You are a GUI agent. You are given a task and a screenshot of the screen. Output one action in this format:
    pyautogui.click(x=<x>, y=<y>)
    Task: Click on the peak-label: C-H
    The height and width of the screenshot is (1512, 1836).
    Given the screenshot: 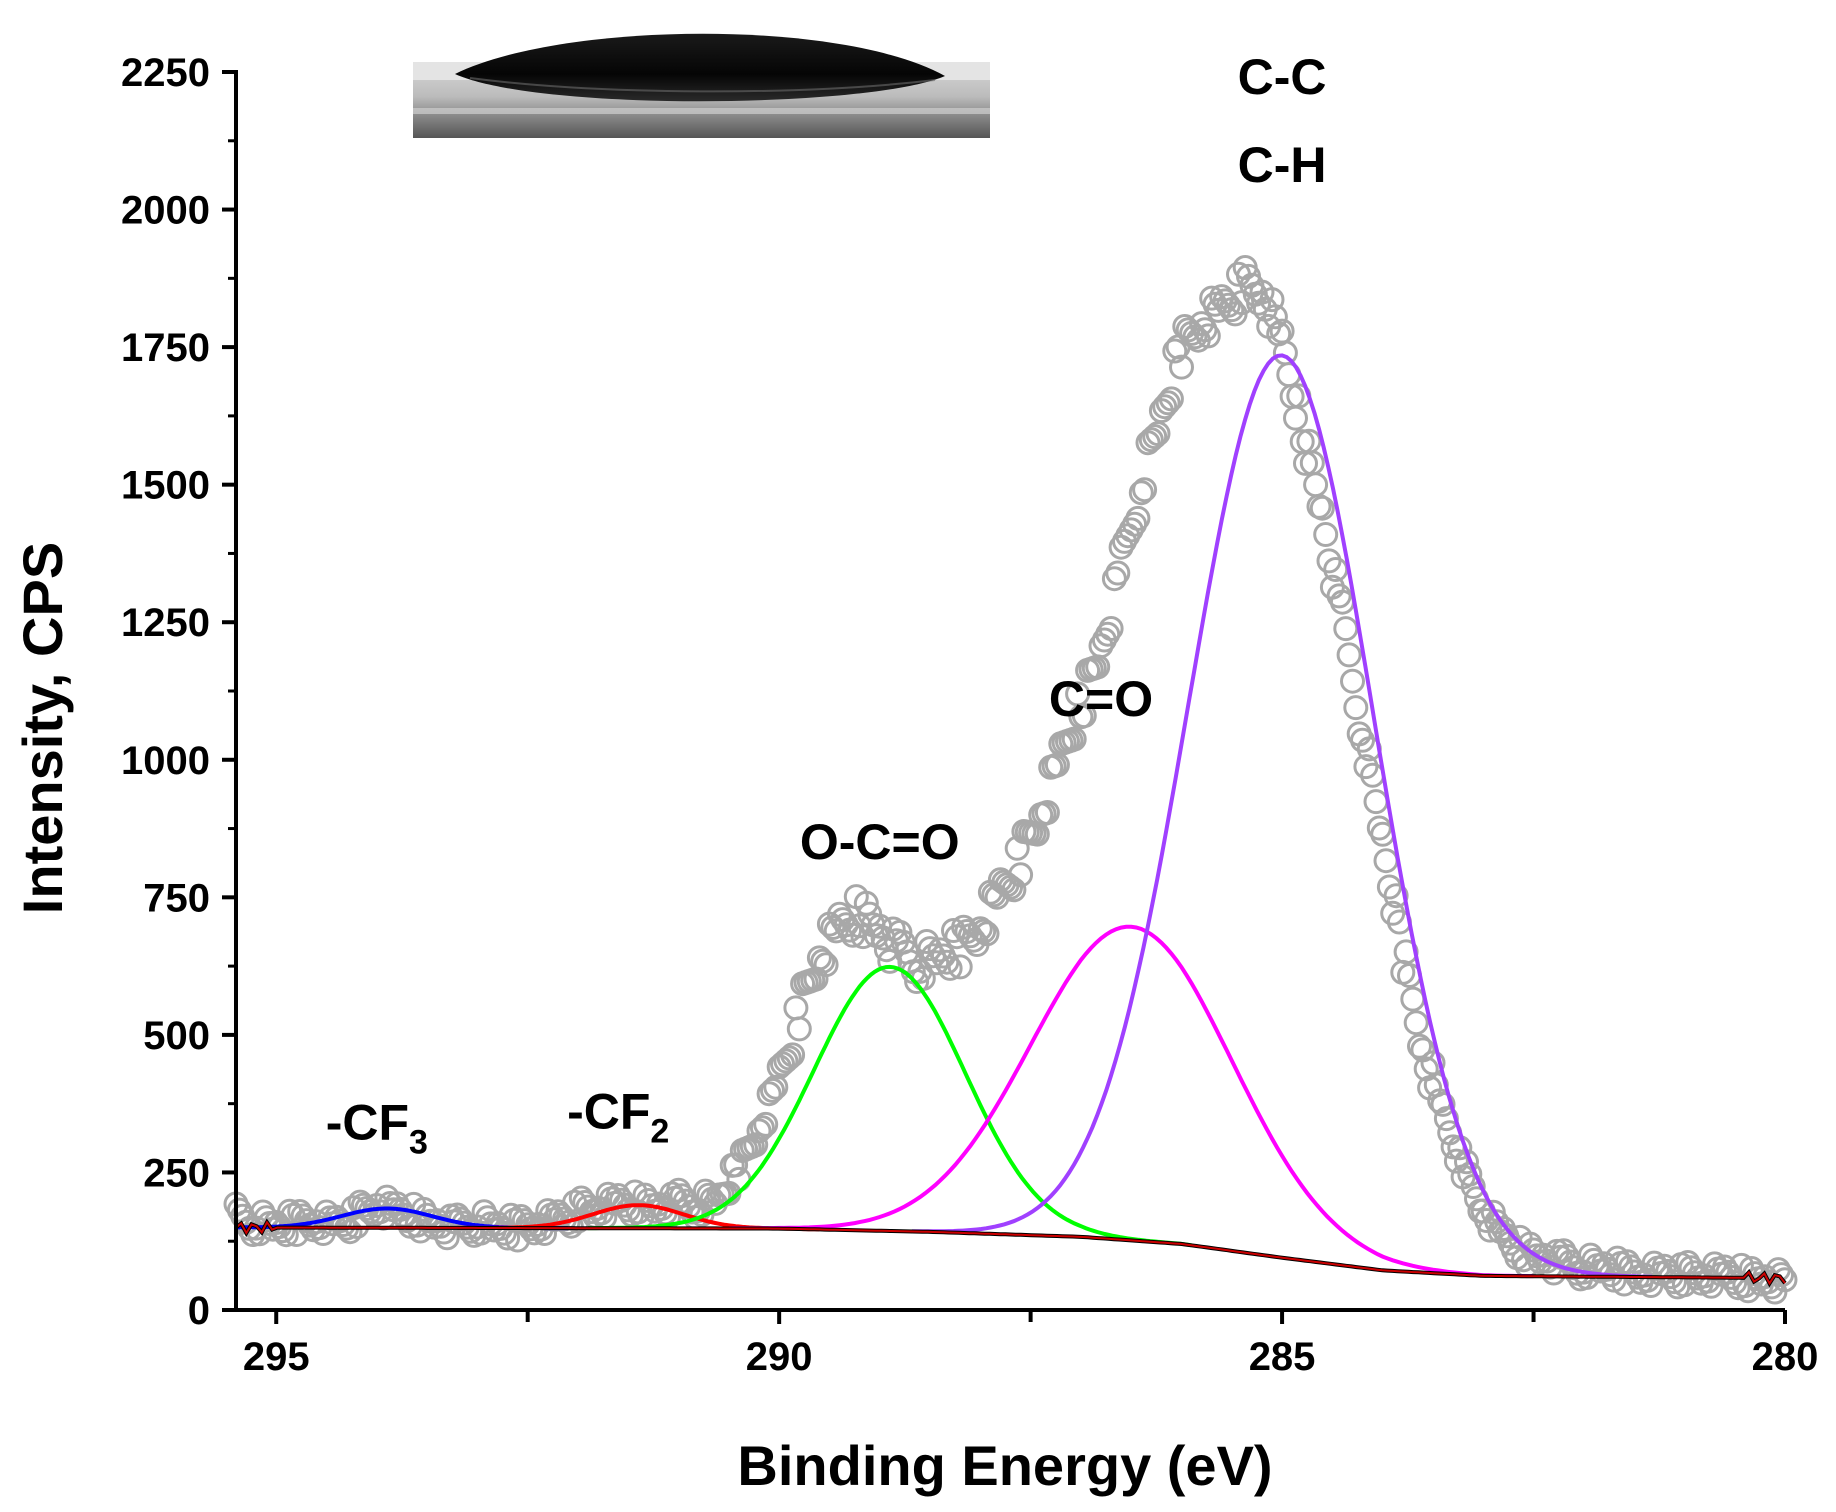 What is the action you would take?
    pyautogui.click(x=1282, y=165)
    